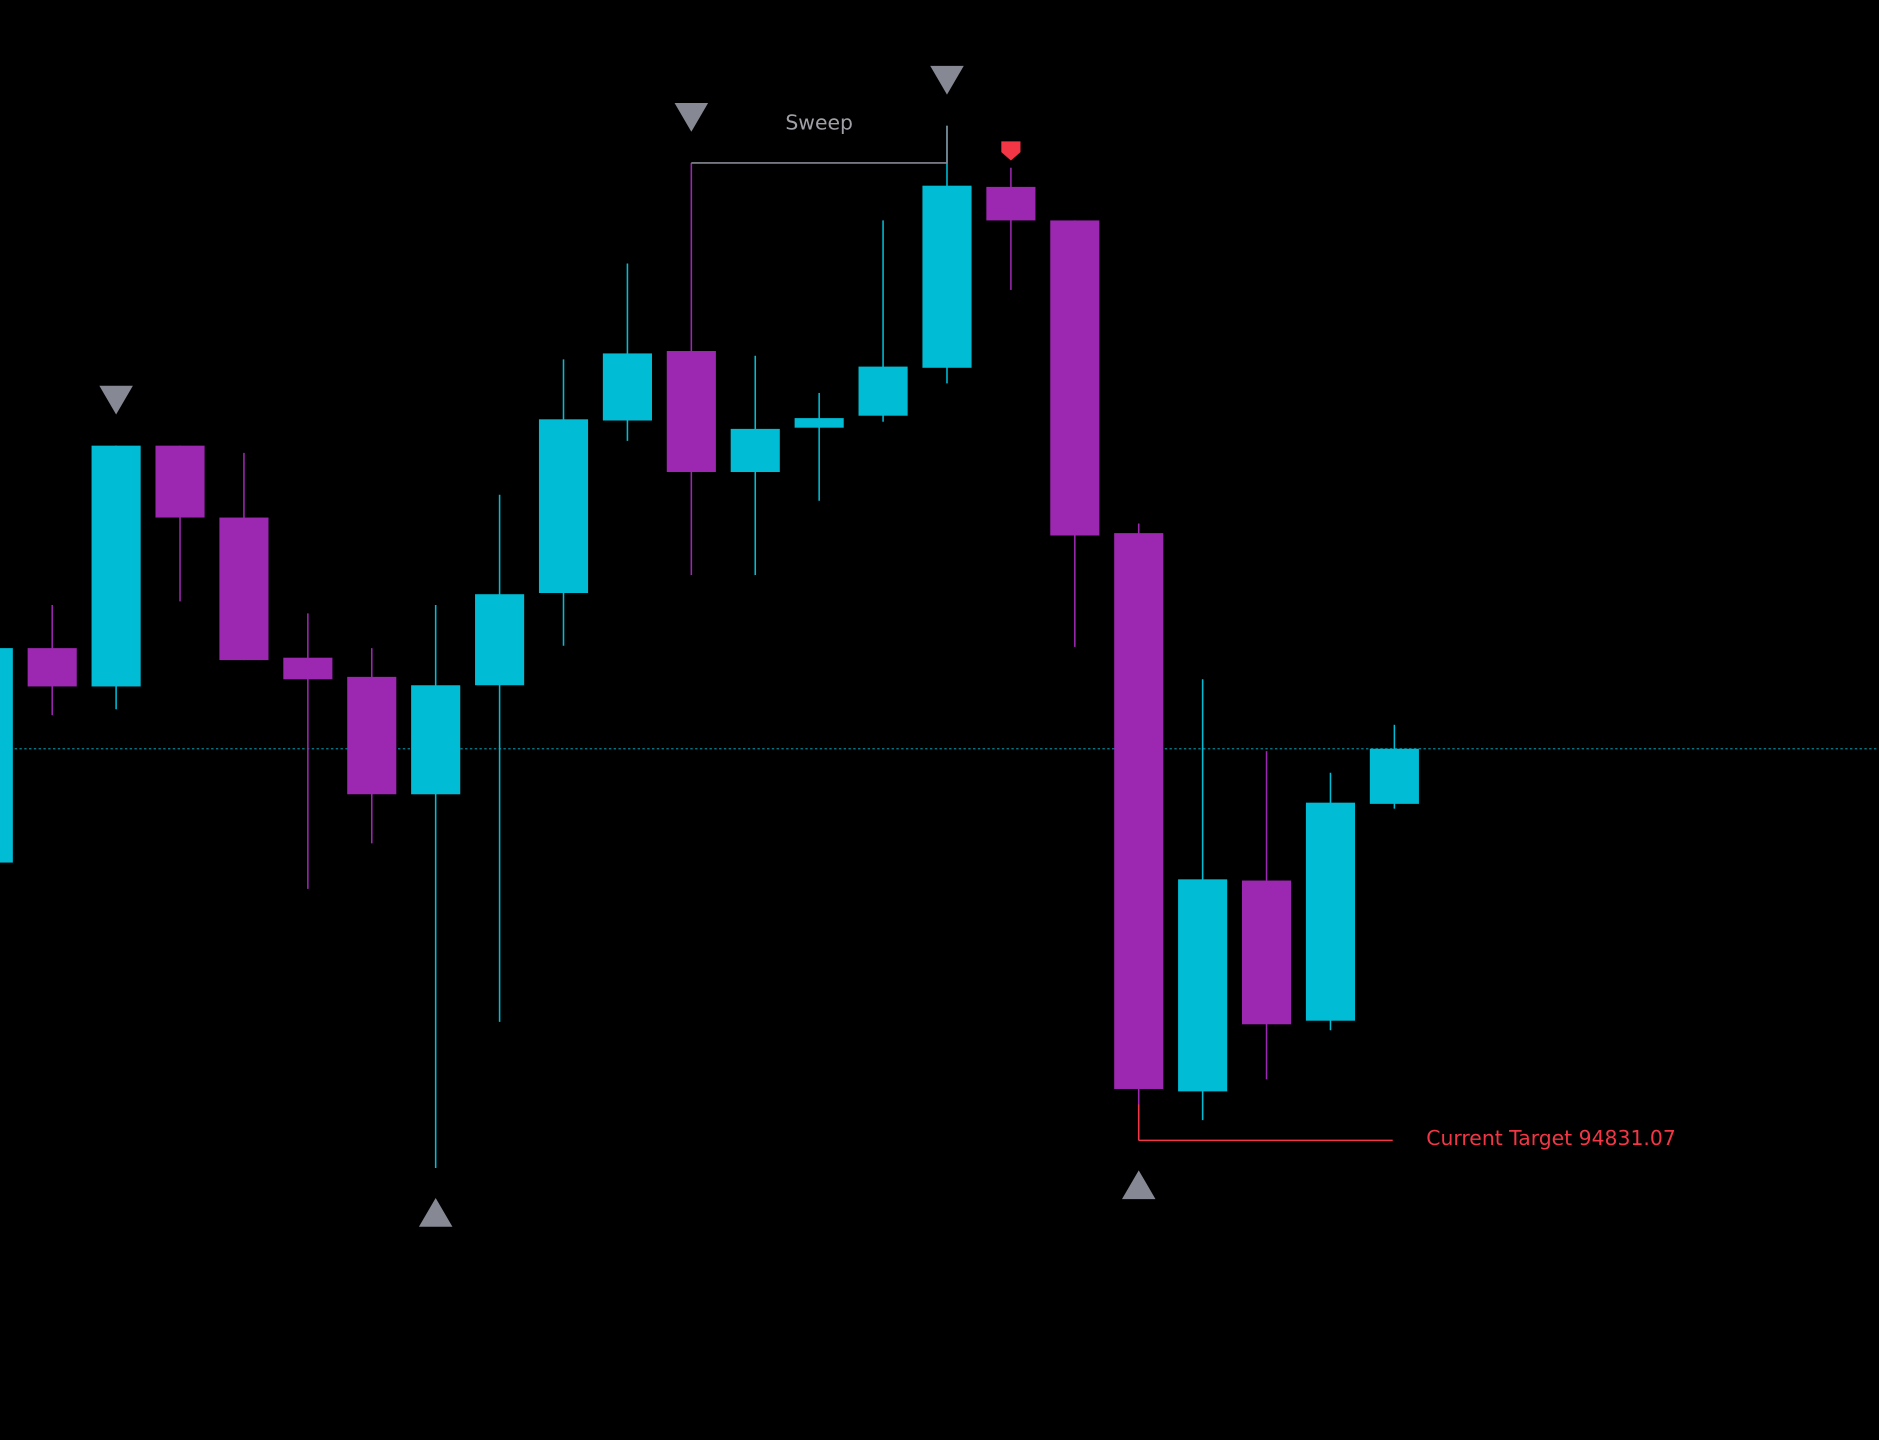 Image resolution: width=1879 pixels, height=1440 pixels. What do you see at coordinates (1011, 151) in the screenshot?
I see `signal-marker` at bounding box center [1011, 151].